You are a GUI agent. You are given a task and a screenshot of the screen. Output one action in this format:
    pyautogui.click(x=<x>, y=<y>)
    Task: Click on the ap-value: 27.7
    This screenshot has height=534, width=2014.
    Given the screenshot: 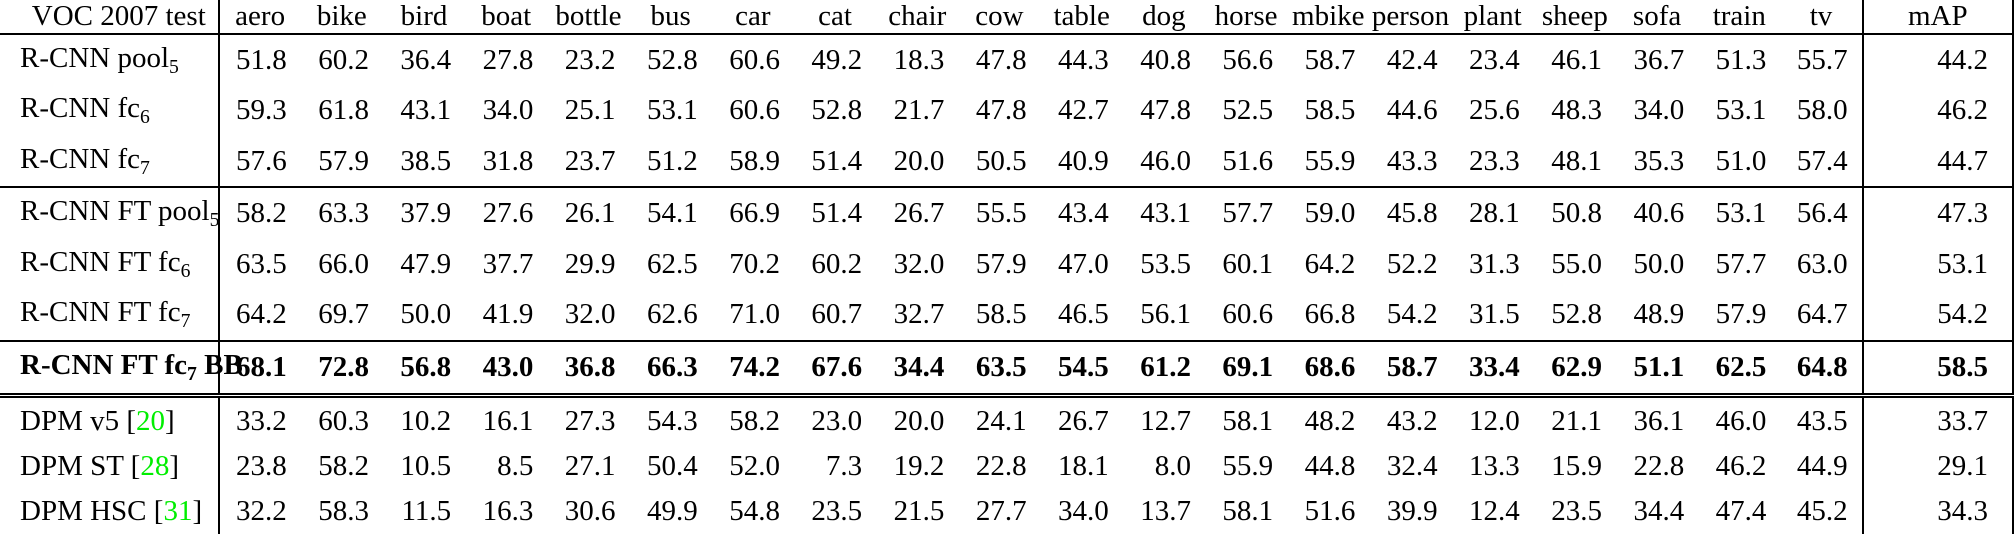 What is the action you would take?
    pyautogui.click(x=1001, y=511)
    